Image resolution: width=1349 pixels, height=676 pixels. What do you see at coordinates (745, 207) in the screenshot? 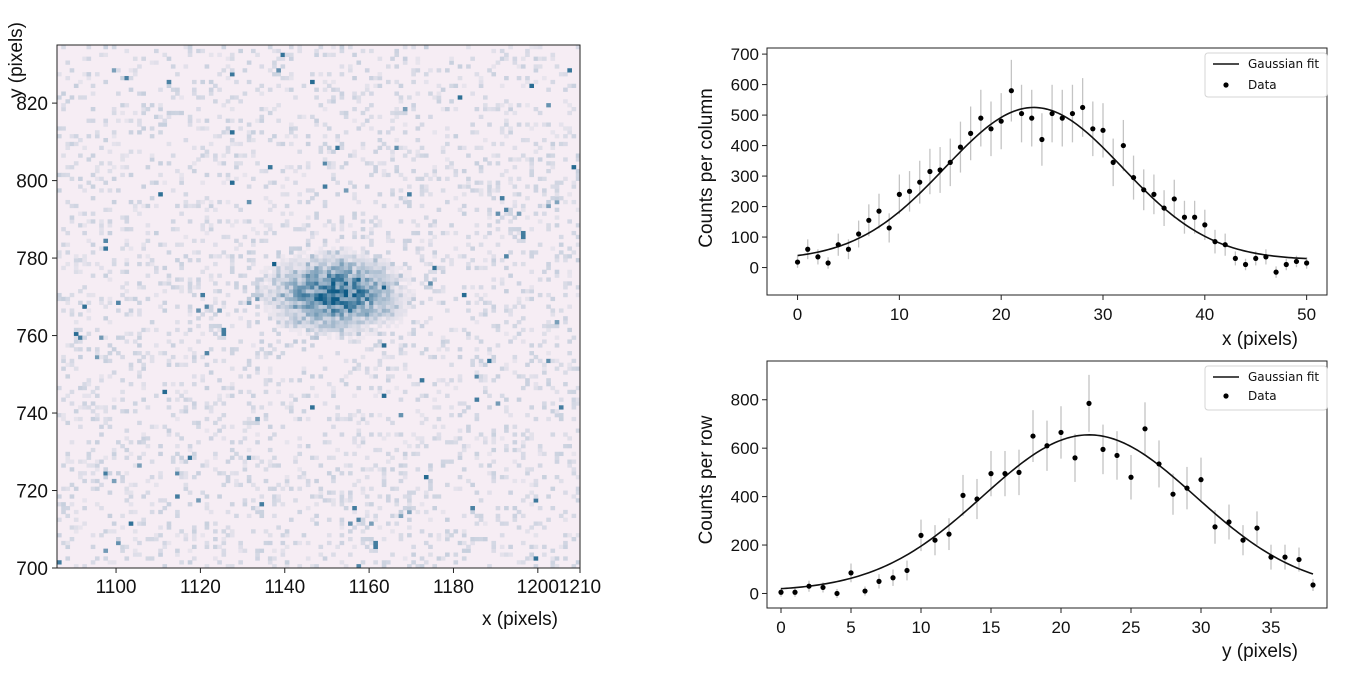
I see `column-plot-y-tick-label: 200` at bounding box center [745, 207].